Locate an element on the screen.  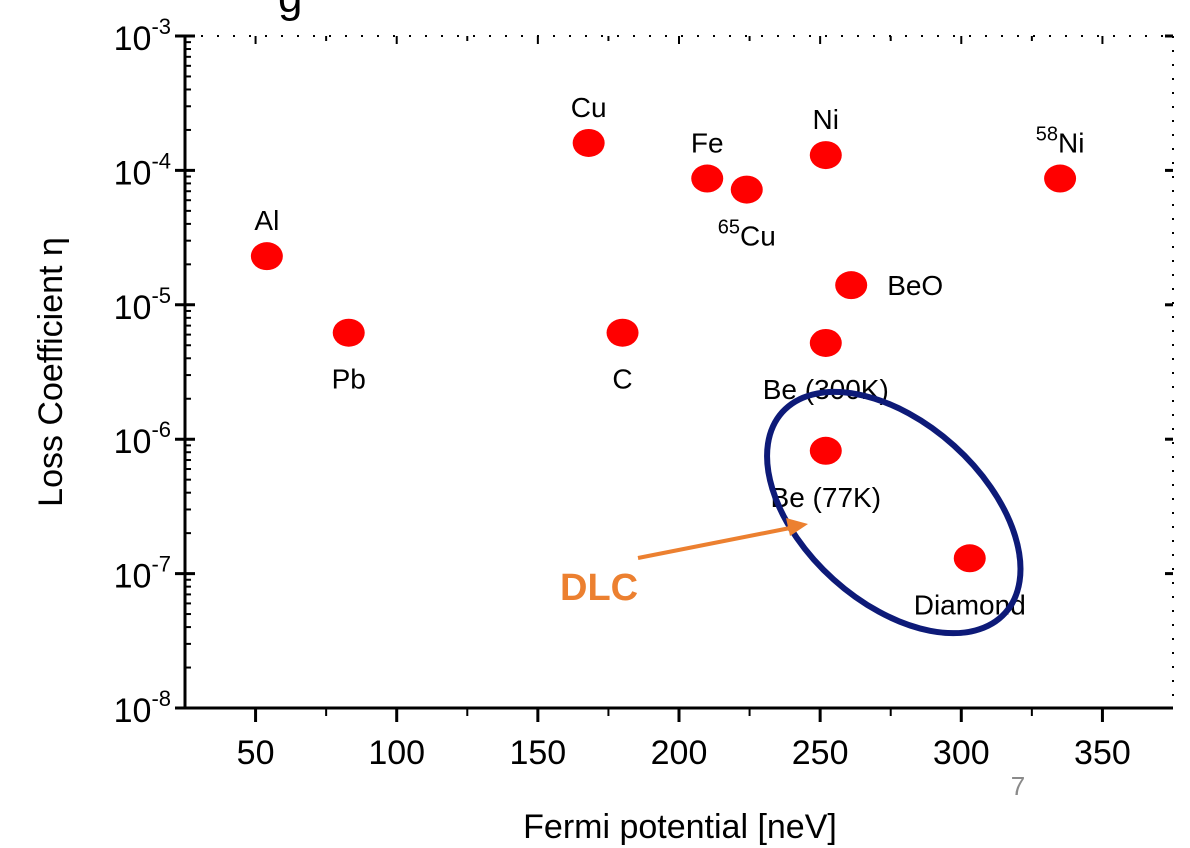
x-tick-label: 150 is located at coordinates (537, 753).